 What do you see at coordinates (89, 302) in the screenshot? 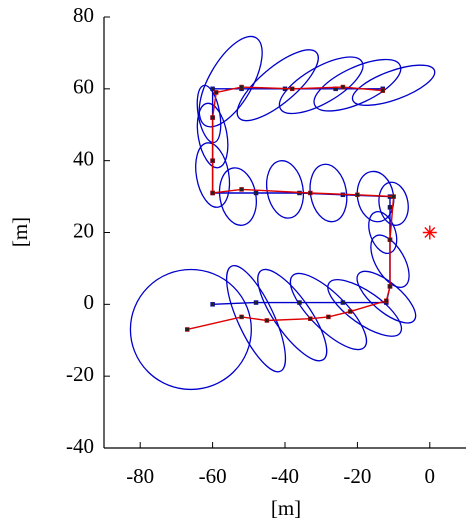
I see `y-tick-label: 0` at bounding box center [89, 302].